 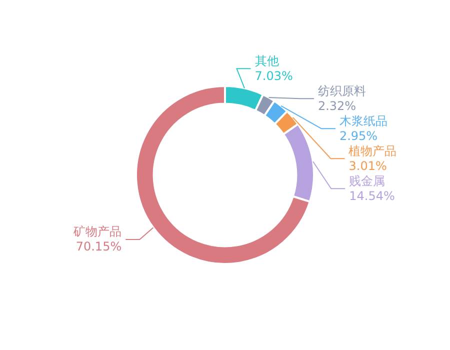 What do you see at coordinates (99, 247) in the screenshot?
I see `data-label: 70.15%` at bounding box center [99, 247].